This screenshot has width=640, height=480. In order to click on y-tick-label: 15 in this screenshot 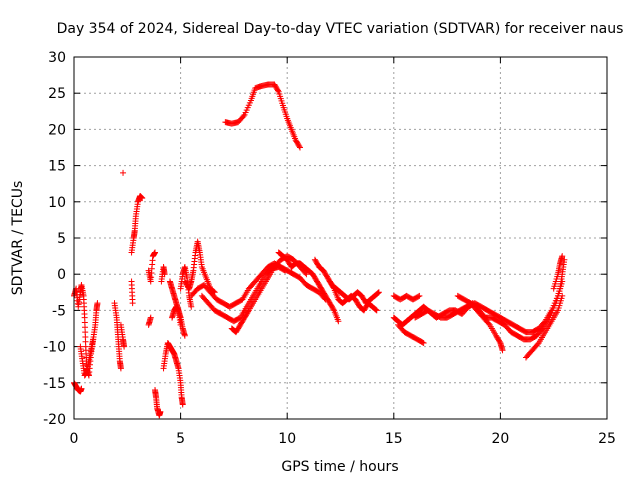, I will do `click(57, 167)`.